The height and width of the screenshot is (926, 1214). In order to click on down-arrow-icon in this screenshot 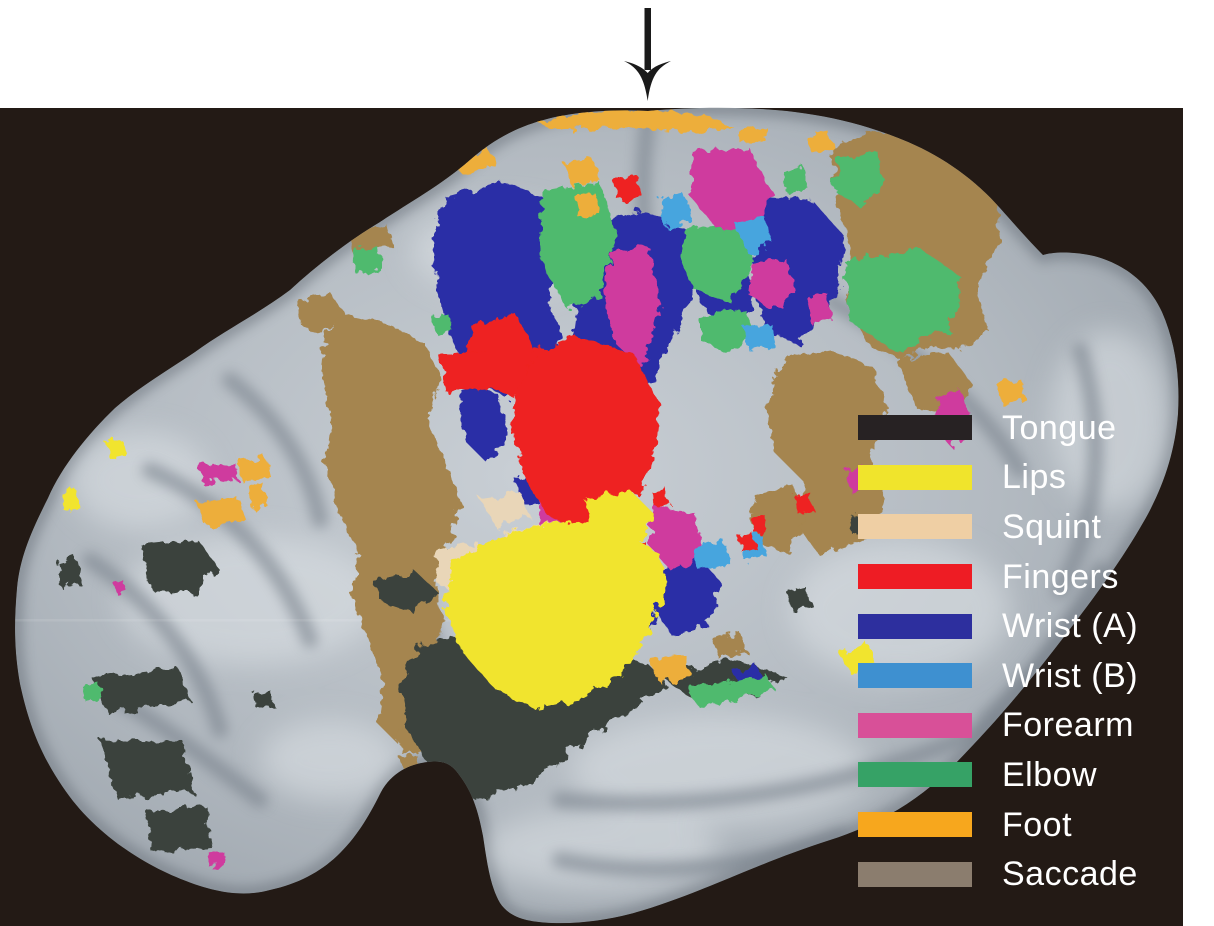, I will do `click(647, 54)`.